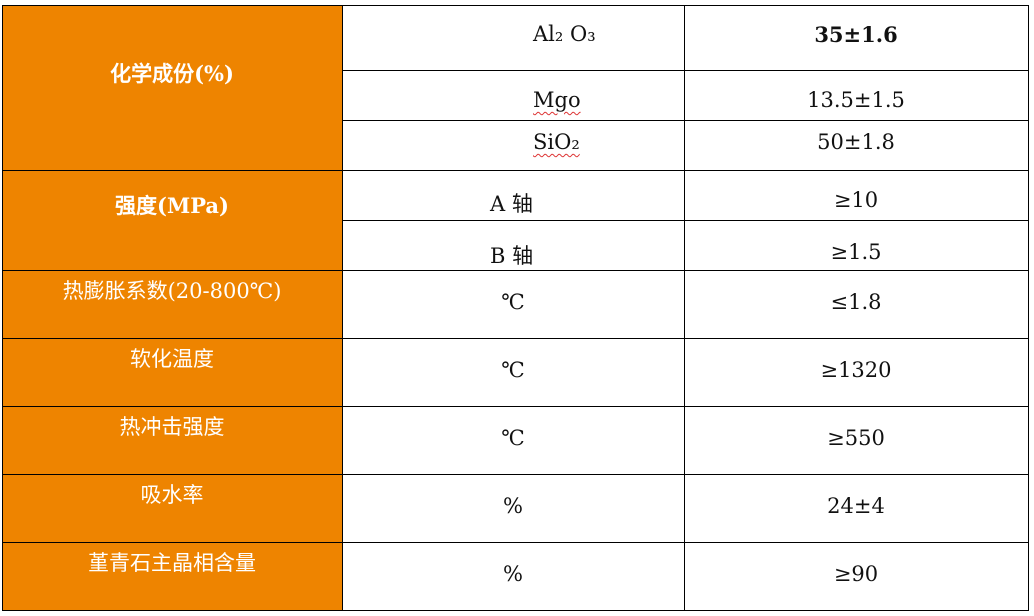  Describe the element at coordinates (557, 100) in the screenshot. I see `component-name: Mgo` at that location.